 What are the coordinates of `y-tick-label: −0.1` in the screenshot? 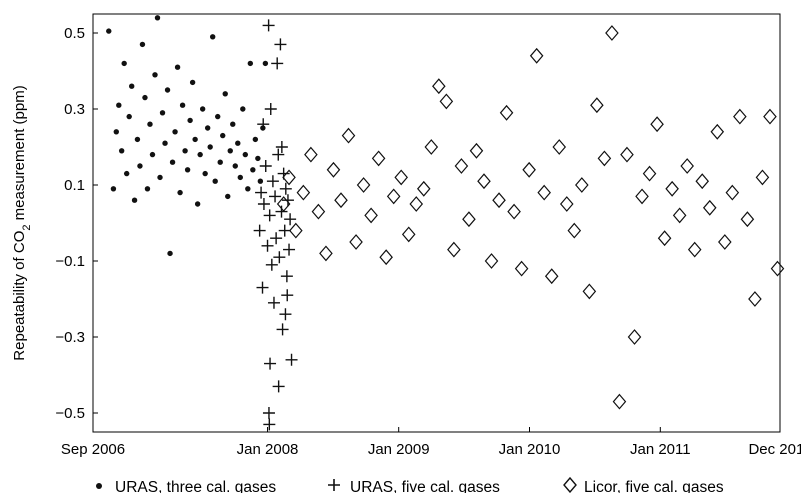 It's located at (70, 261).